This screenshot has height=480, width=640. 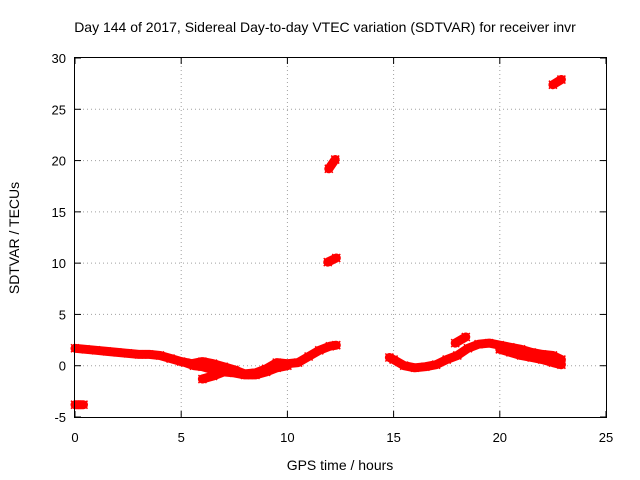 I want to click on y-tick-label: 5, so click(x=62, y=314).